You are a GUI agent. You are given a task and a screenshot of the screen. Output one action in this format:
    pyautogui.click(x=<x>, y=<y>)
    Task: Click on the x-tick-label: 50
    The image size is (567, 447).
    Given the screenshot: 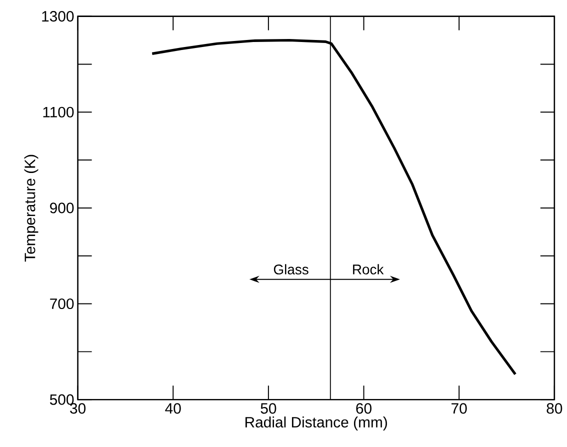 What is the action you would take?
    pyautogui.click(x=268, y=408)
    